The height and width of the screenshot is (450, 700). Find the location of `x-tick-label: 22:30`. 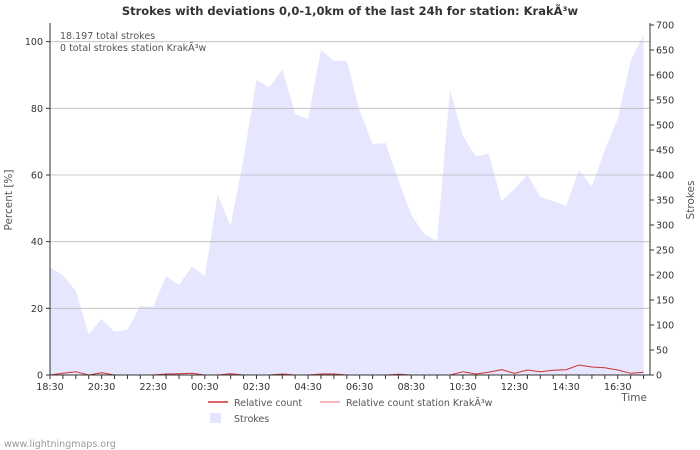

x-tick-label: 22:30 is located at coordinates (153, 387).